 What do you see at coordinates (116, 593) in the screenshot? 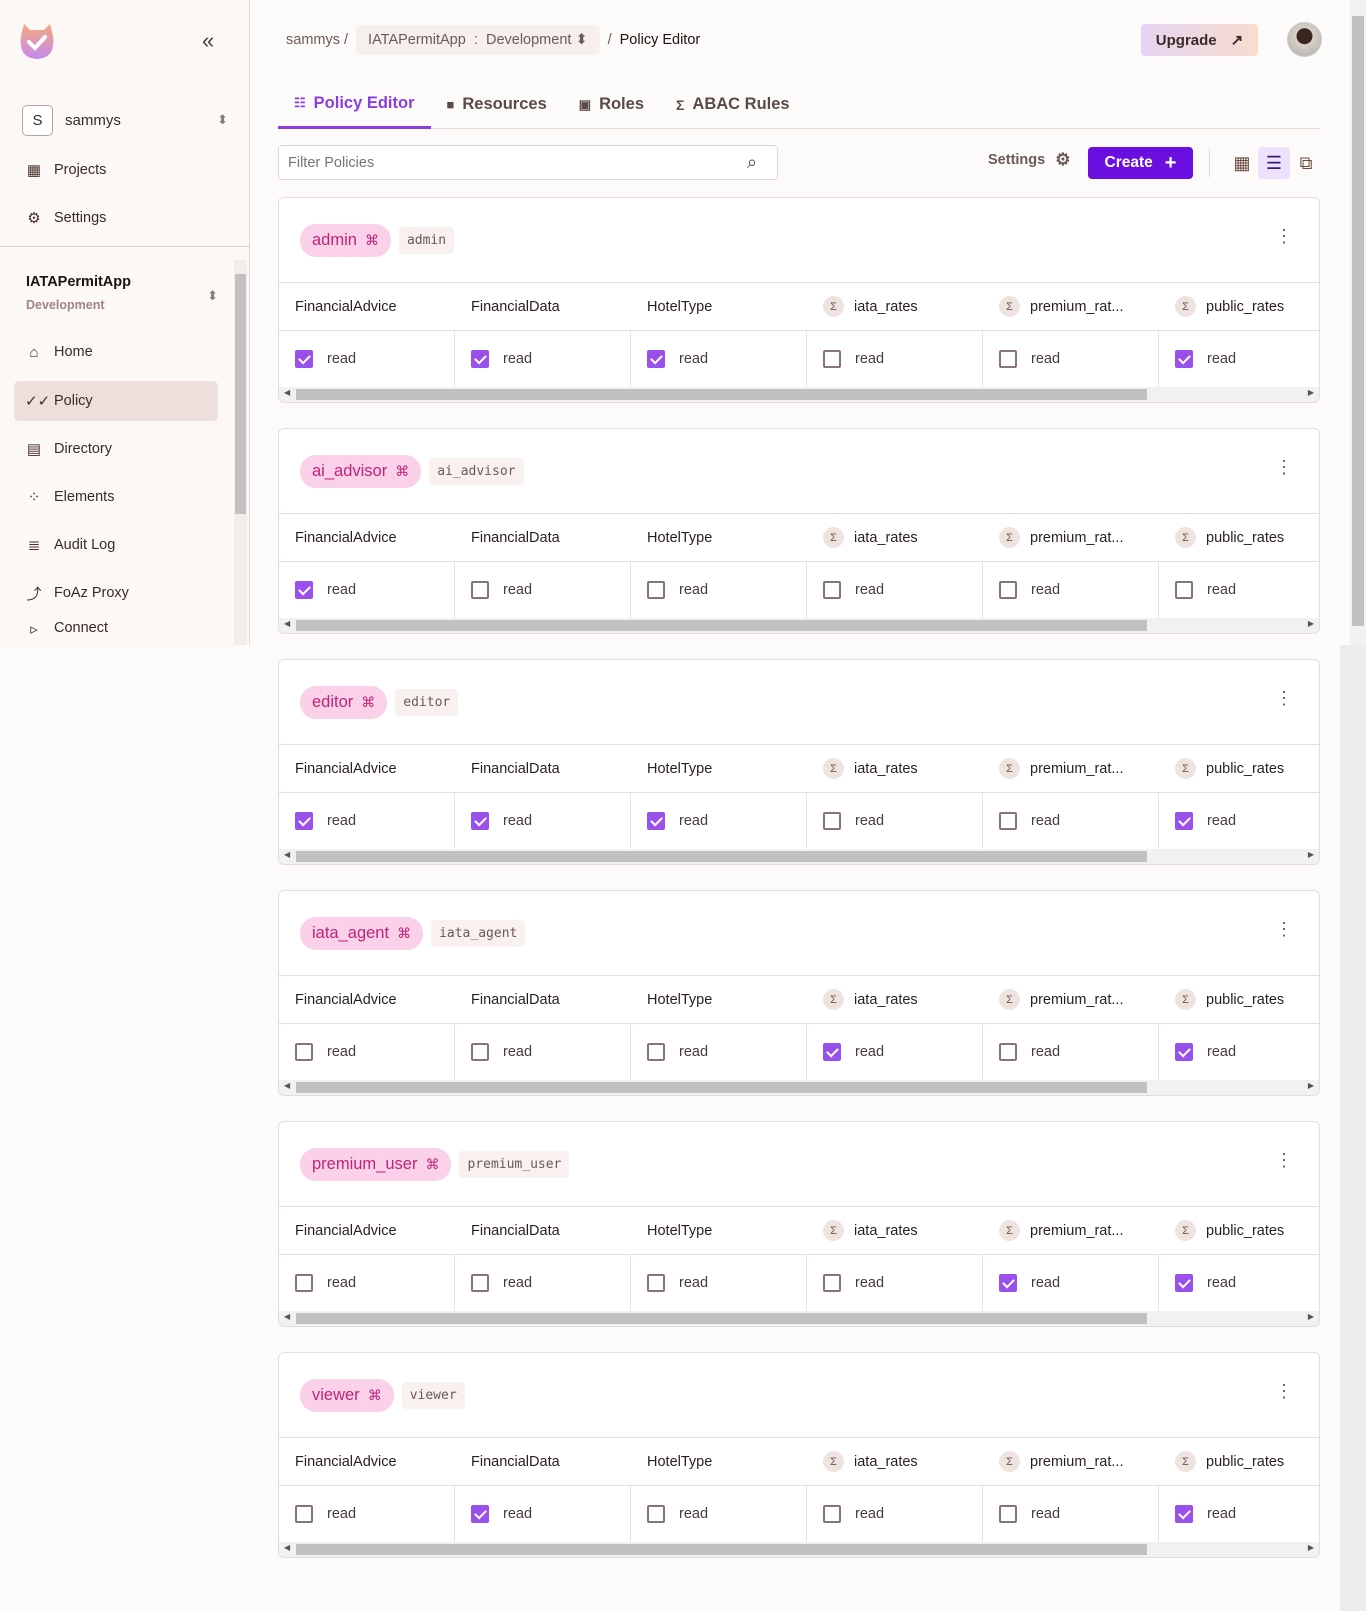
I see `sidebar-item-foaz-proxy: ⤴ FoAz Proxy` at bounding box center [116, 593].